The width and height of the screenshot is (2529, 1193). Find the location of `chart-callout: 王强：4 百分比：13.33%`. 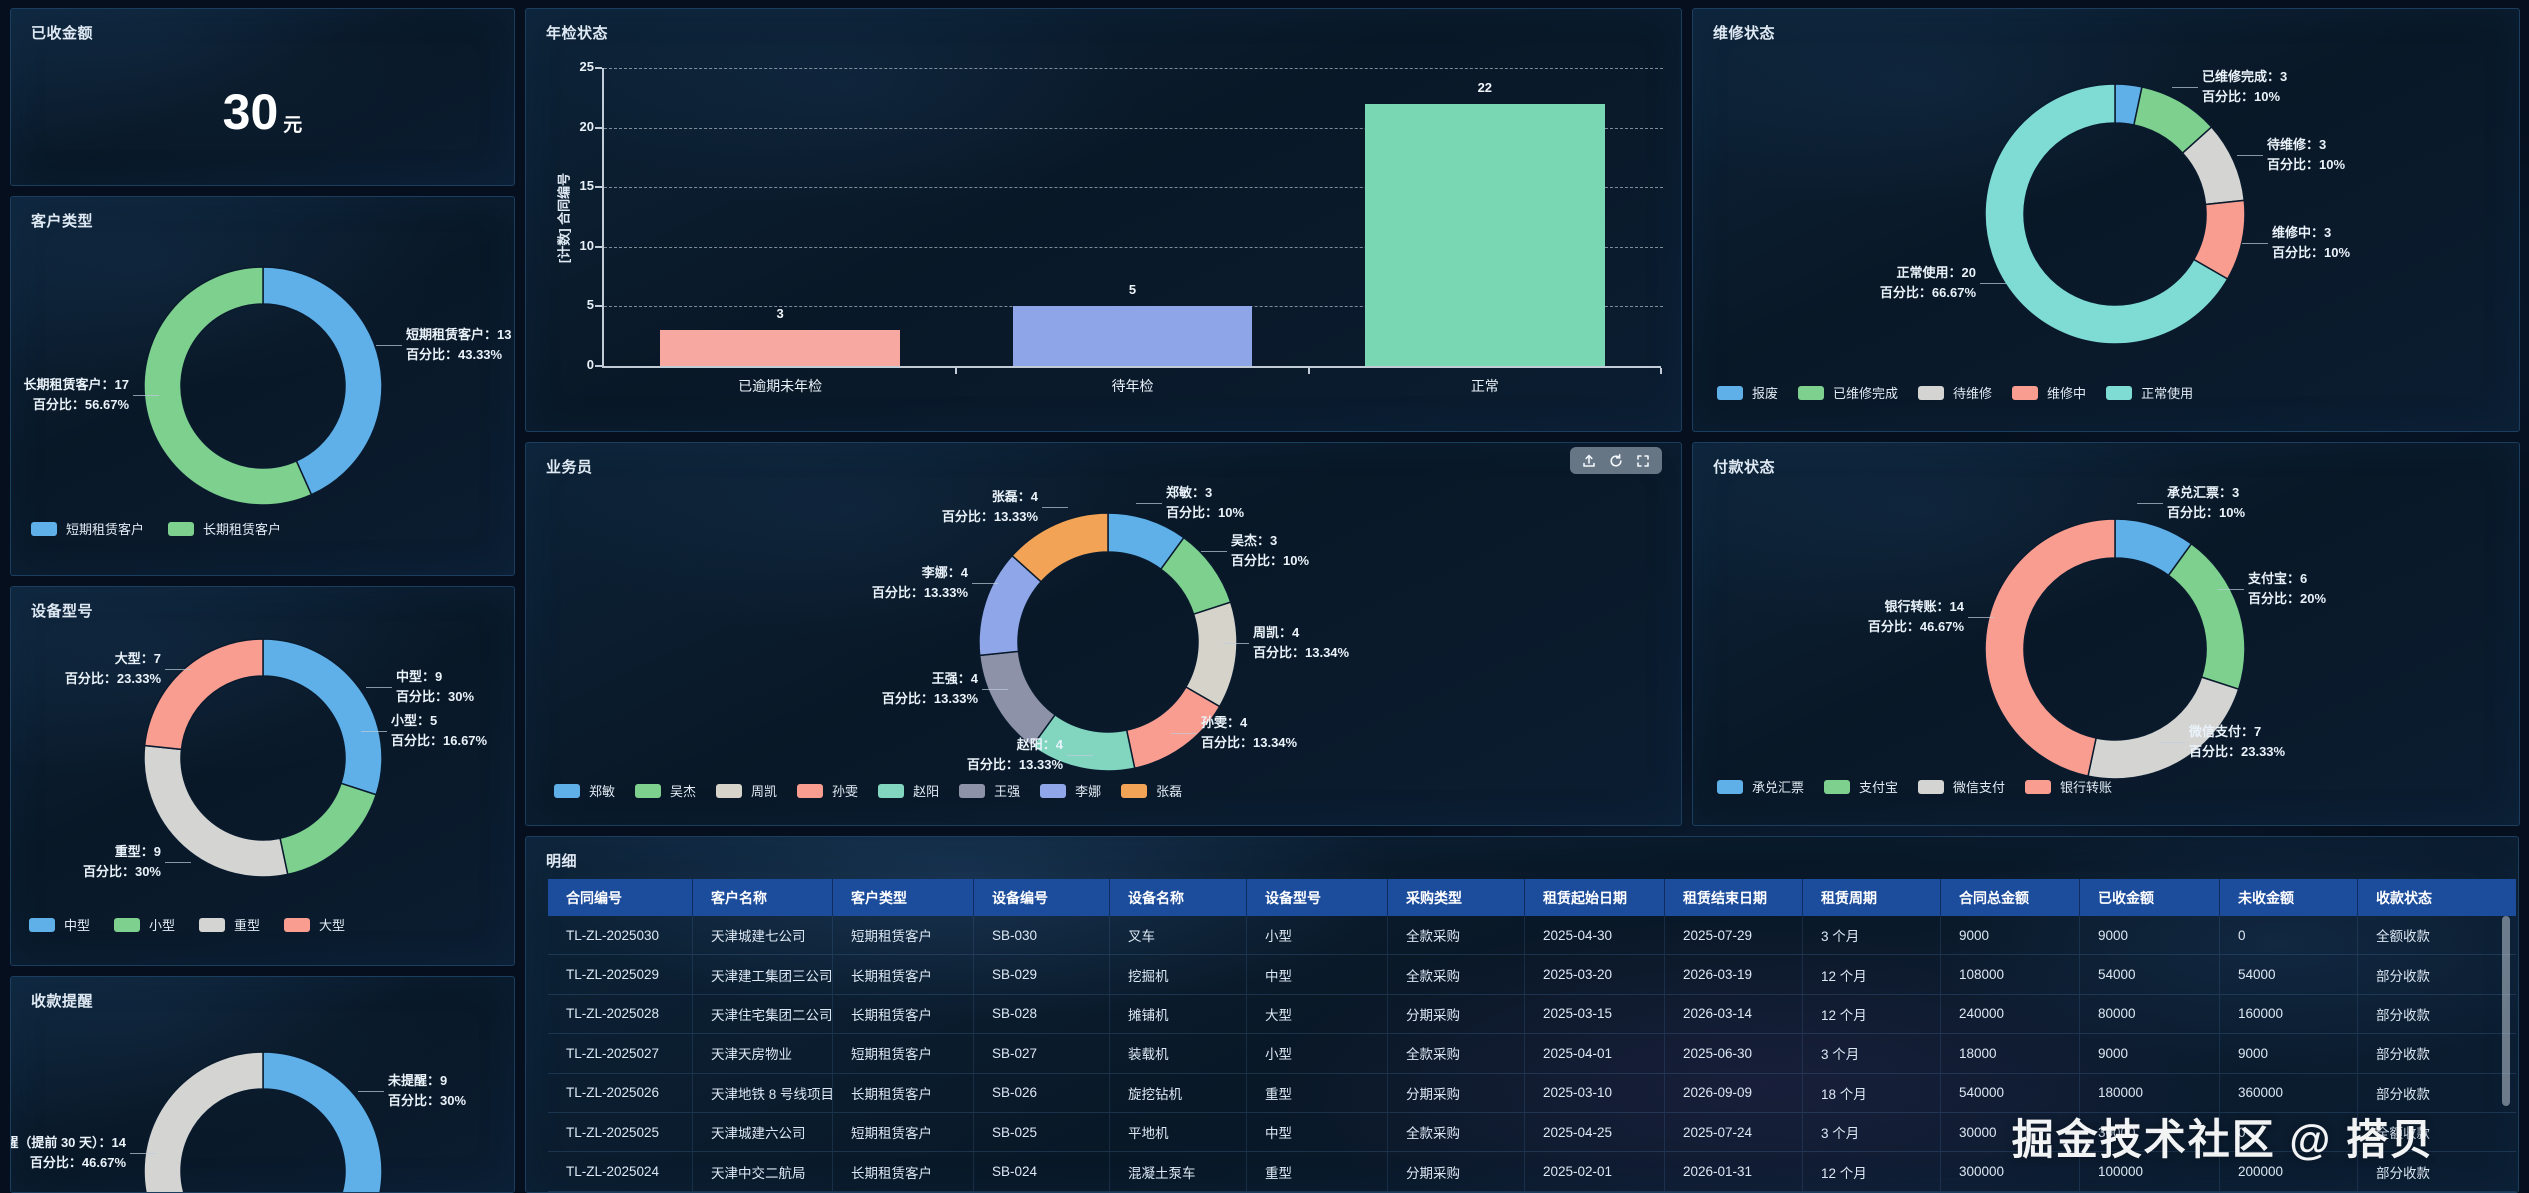

chart-callout: 王强：4 百分比：13.33% is located at coordinates (933, 689).